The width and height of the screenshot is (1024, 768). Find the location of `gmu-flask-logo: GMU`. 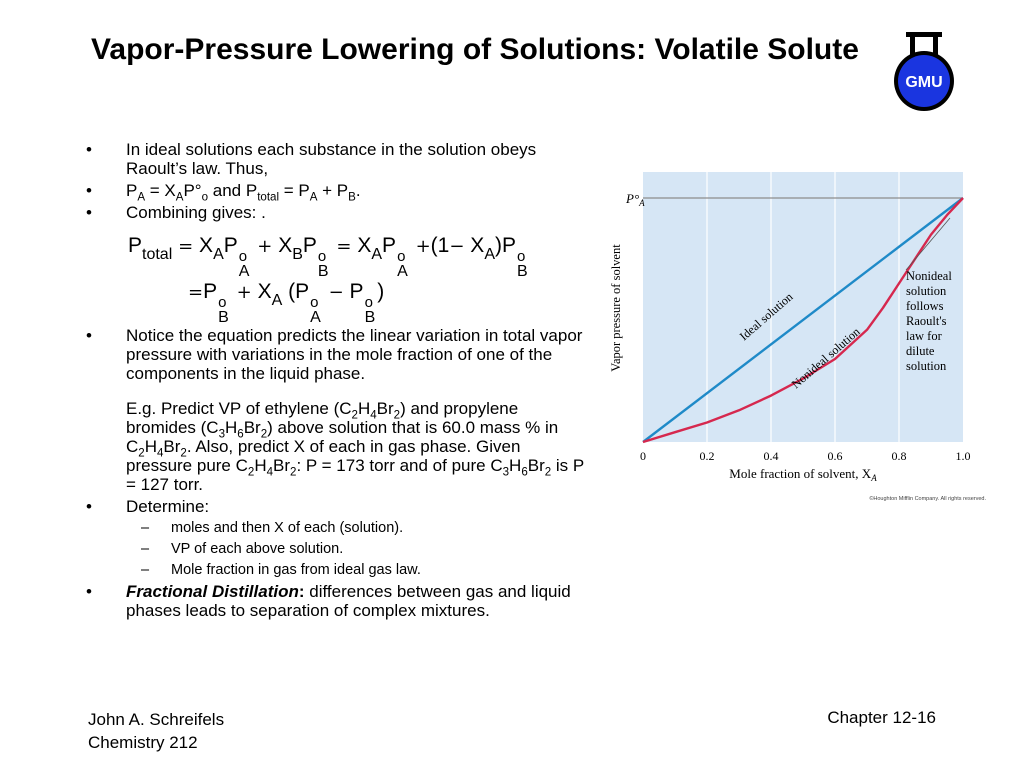

gmu-flask-logo: GMU is located at coordinates (924, 71).